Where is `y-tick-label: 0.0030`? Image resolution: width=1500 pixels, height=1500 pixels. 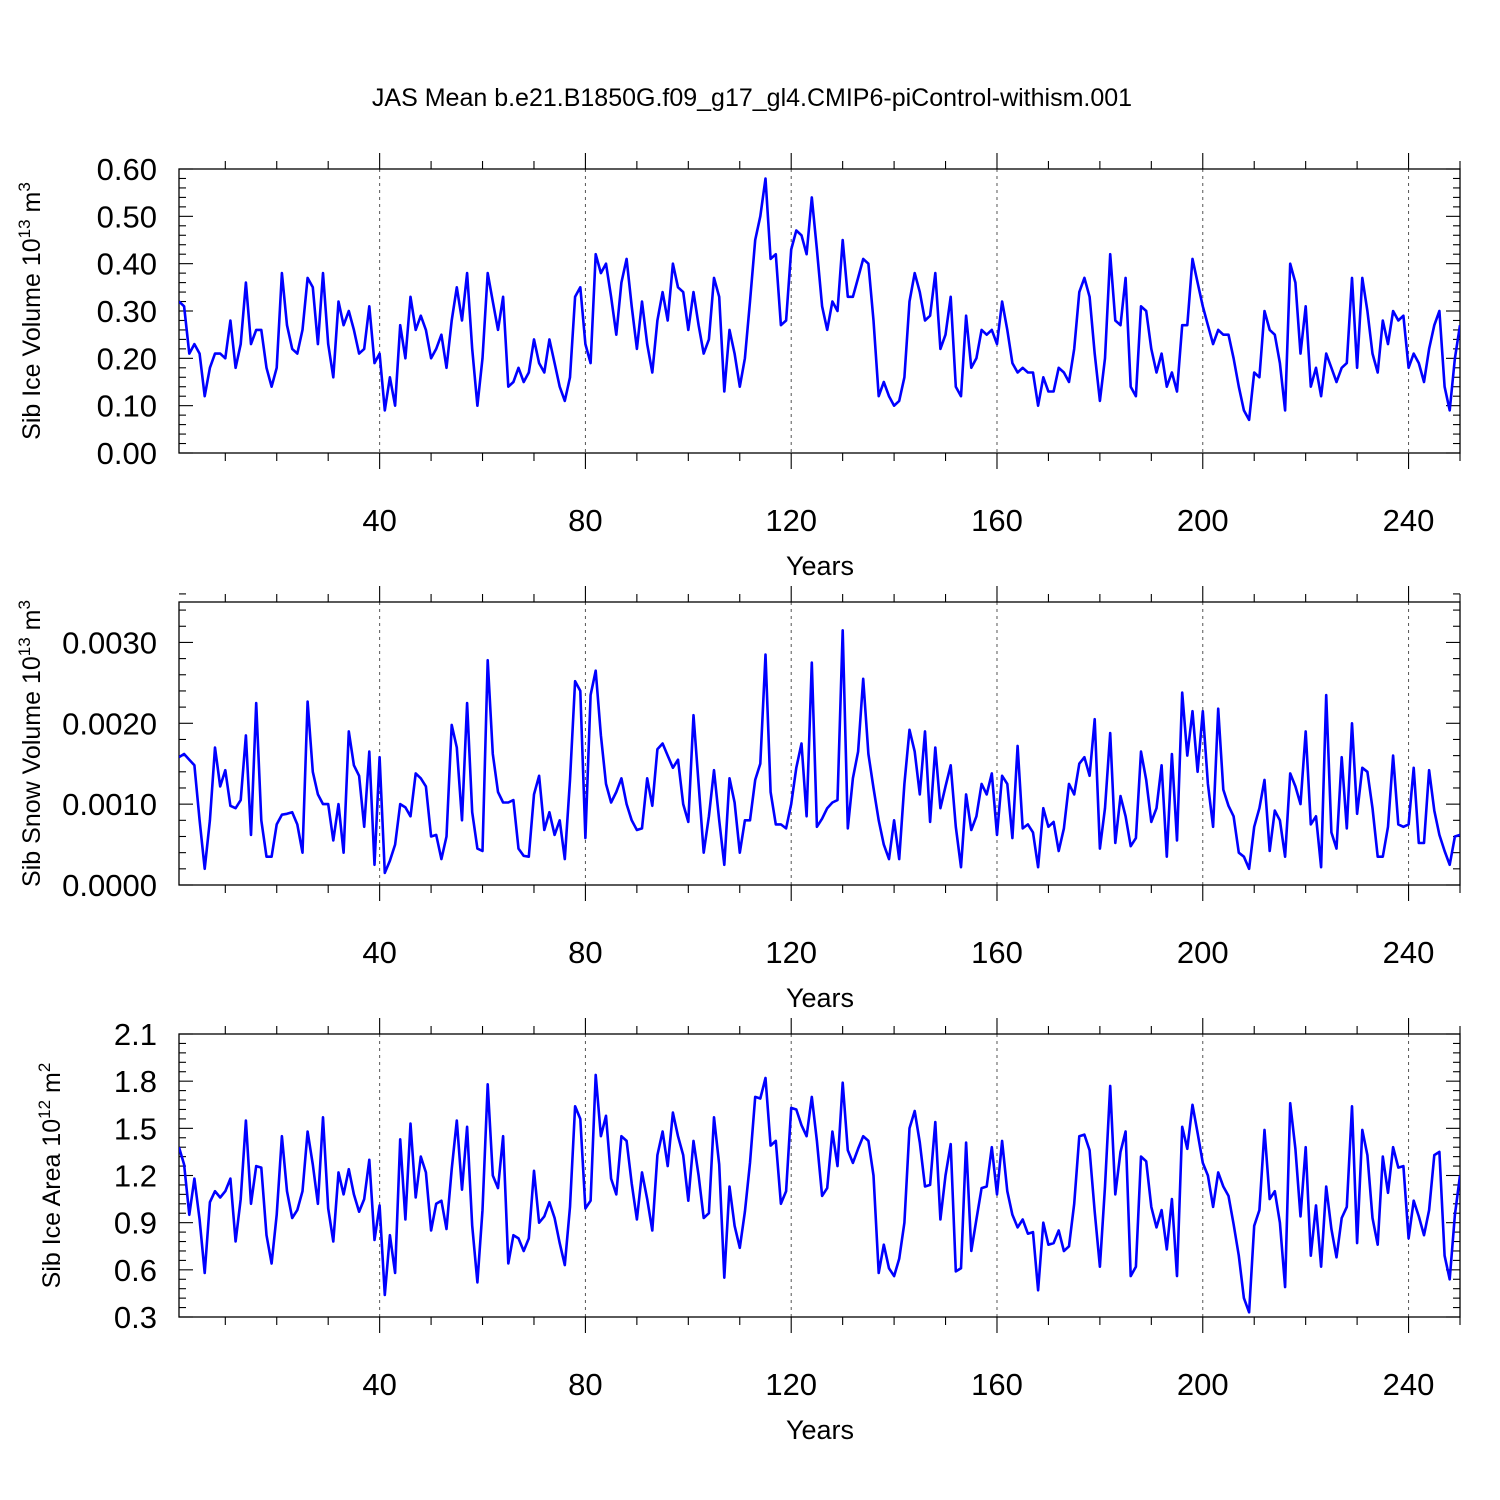 y-tick-label: 0.0030 is located at coordinates (109, 642).